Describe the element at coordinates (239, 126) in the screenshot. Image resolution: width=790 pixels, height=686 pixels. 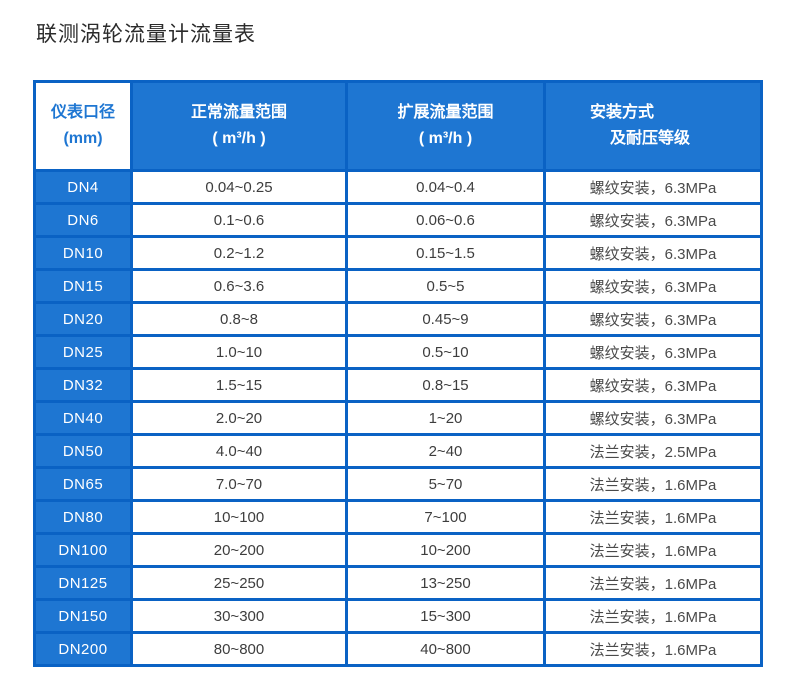
I see `header-normal-range: 正常流量范围 ( m³/h )` at that location.